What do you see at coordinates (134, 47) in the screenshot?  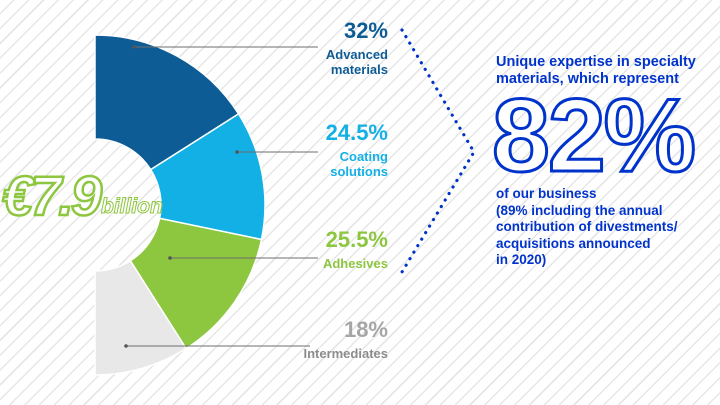 I see `leader-dot-advanced-materials` at bounding box center [134, 47].